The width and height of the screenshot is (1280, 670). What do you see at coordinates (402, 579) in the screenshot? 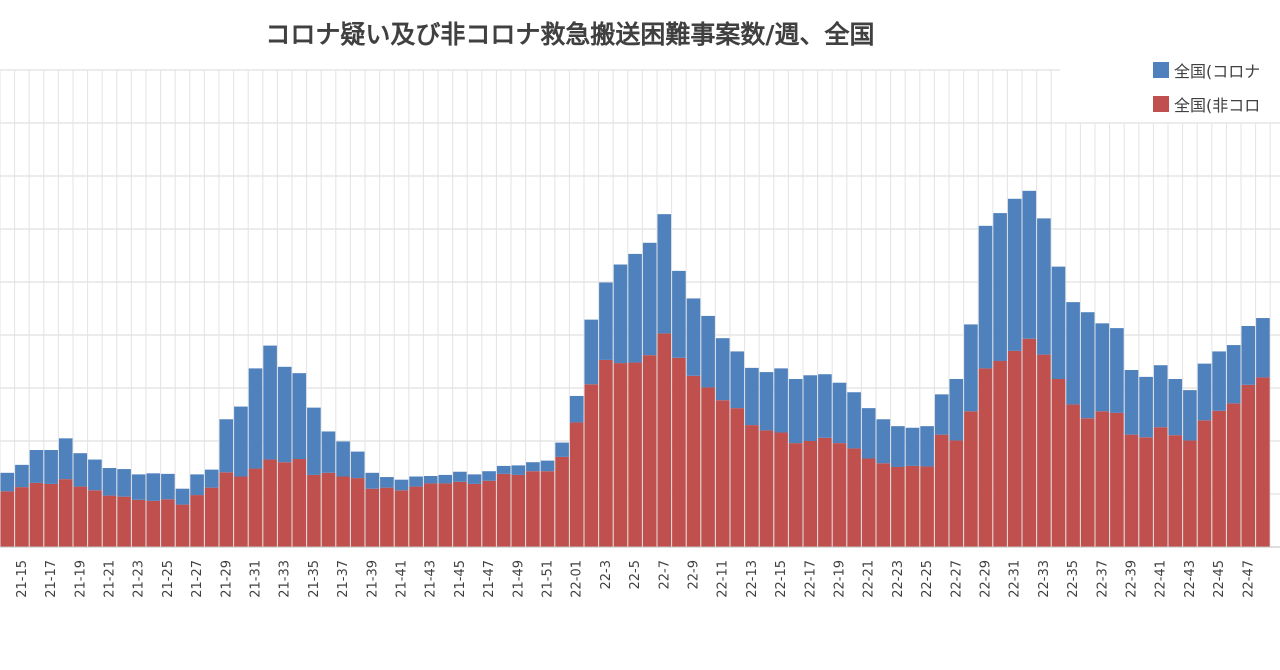
I see `x-tick-label: 21-41` at bounding box center [402, 579].